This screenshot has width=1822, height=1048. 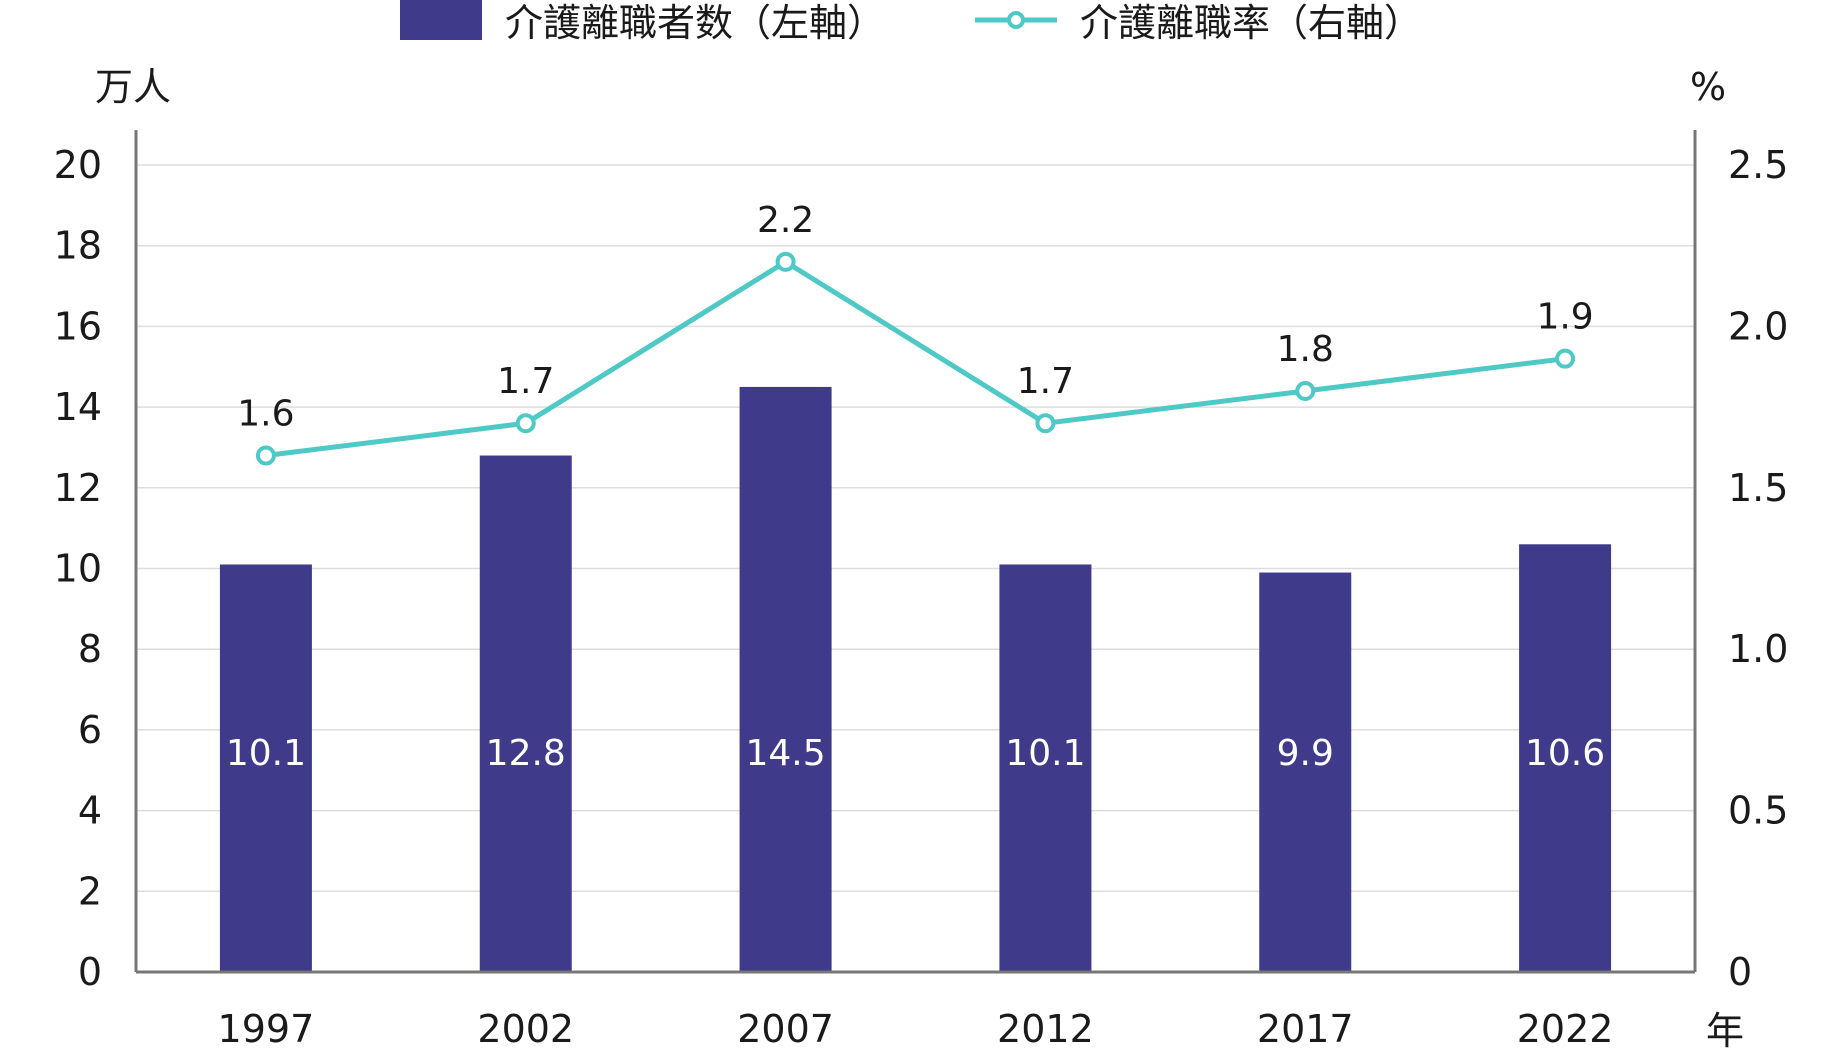 What do you see at coordinates (1758, 165) in the screenshot?
I see `right-tick-label: 2.5` at bounding box center [1758, 165].